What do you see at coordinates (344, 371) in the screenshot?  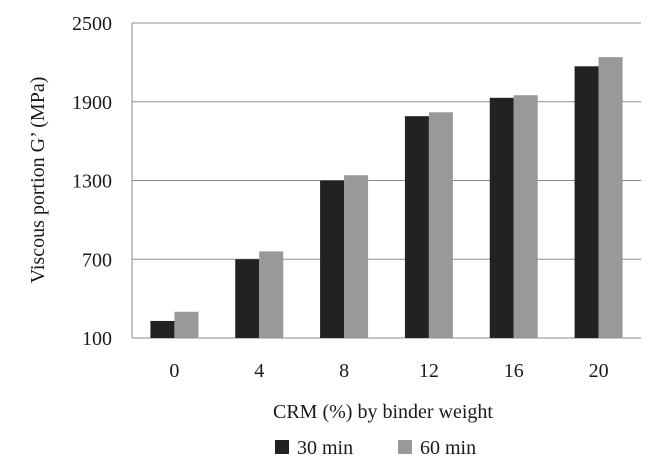 I see `x-tick-label: 8` at bounding box center [344, 371].